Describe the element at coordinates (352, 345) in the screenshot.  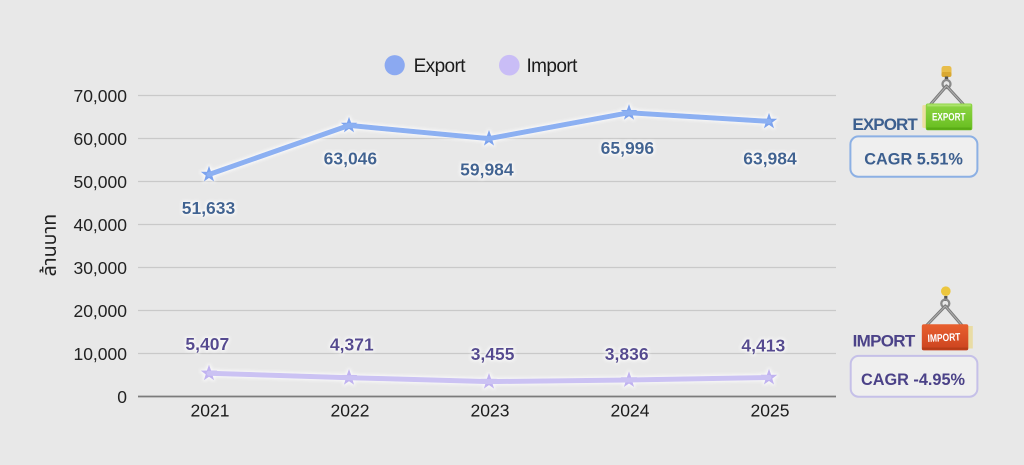
I see `svg-text: 4,371` at that location.